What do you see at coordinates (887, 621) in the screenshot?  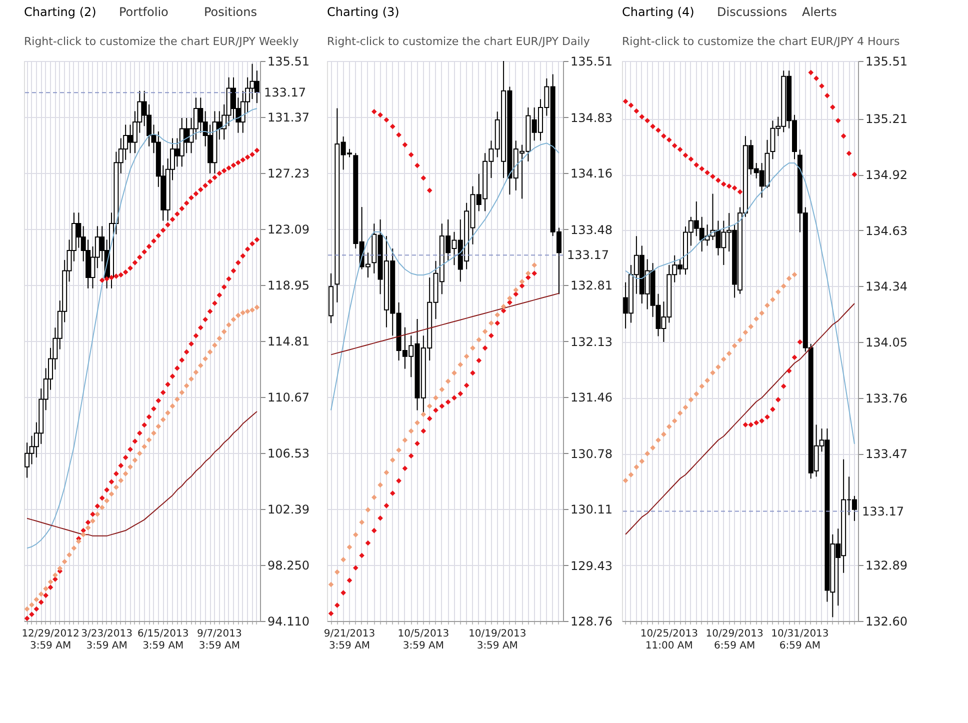 I see `y-tick-label: 132.60` at bounding box center [887, 621].